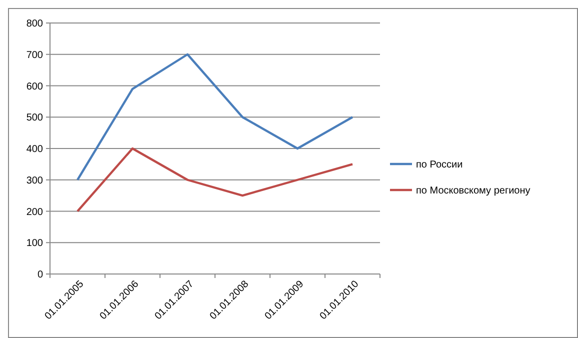 The width and height of the screenshot is (578, 338). What do you see at coordinates (35, 118) in the screenshot?
I see `y-tick-label: 500` at bounding box center [35, 118].